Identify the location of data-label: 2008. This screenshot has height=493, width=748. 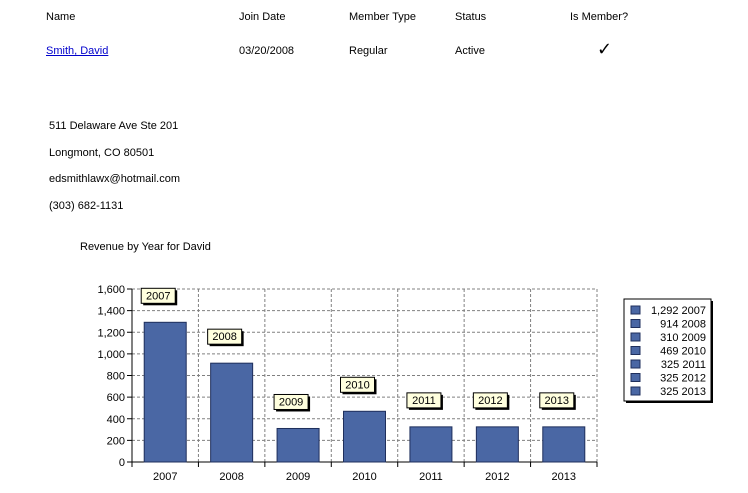
(224, 337).